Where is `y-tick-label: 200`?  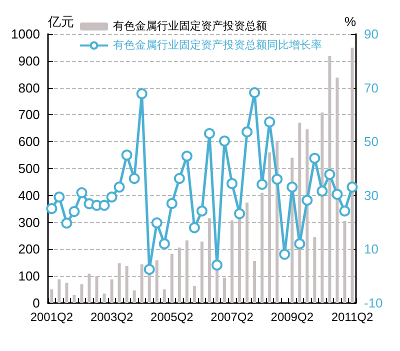 y-tick-label: 200 is located at coordinates (29, 249).